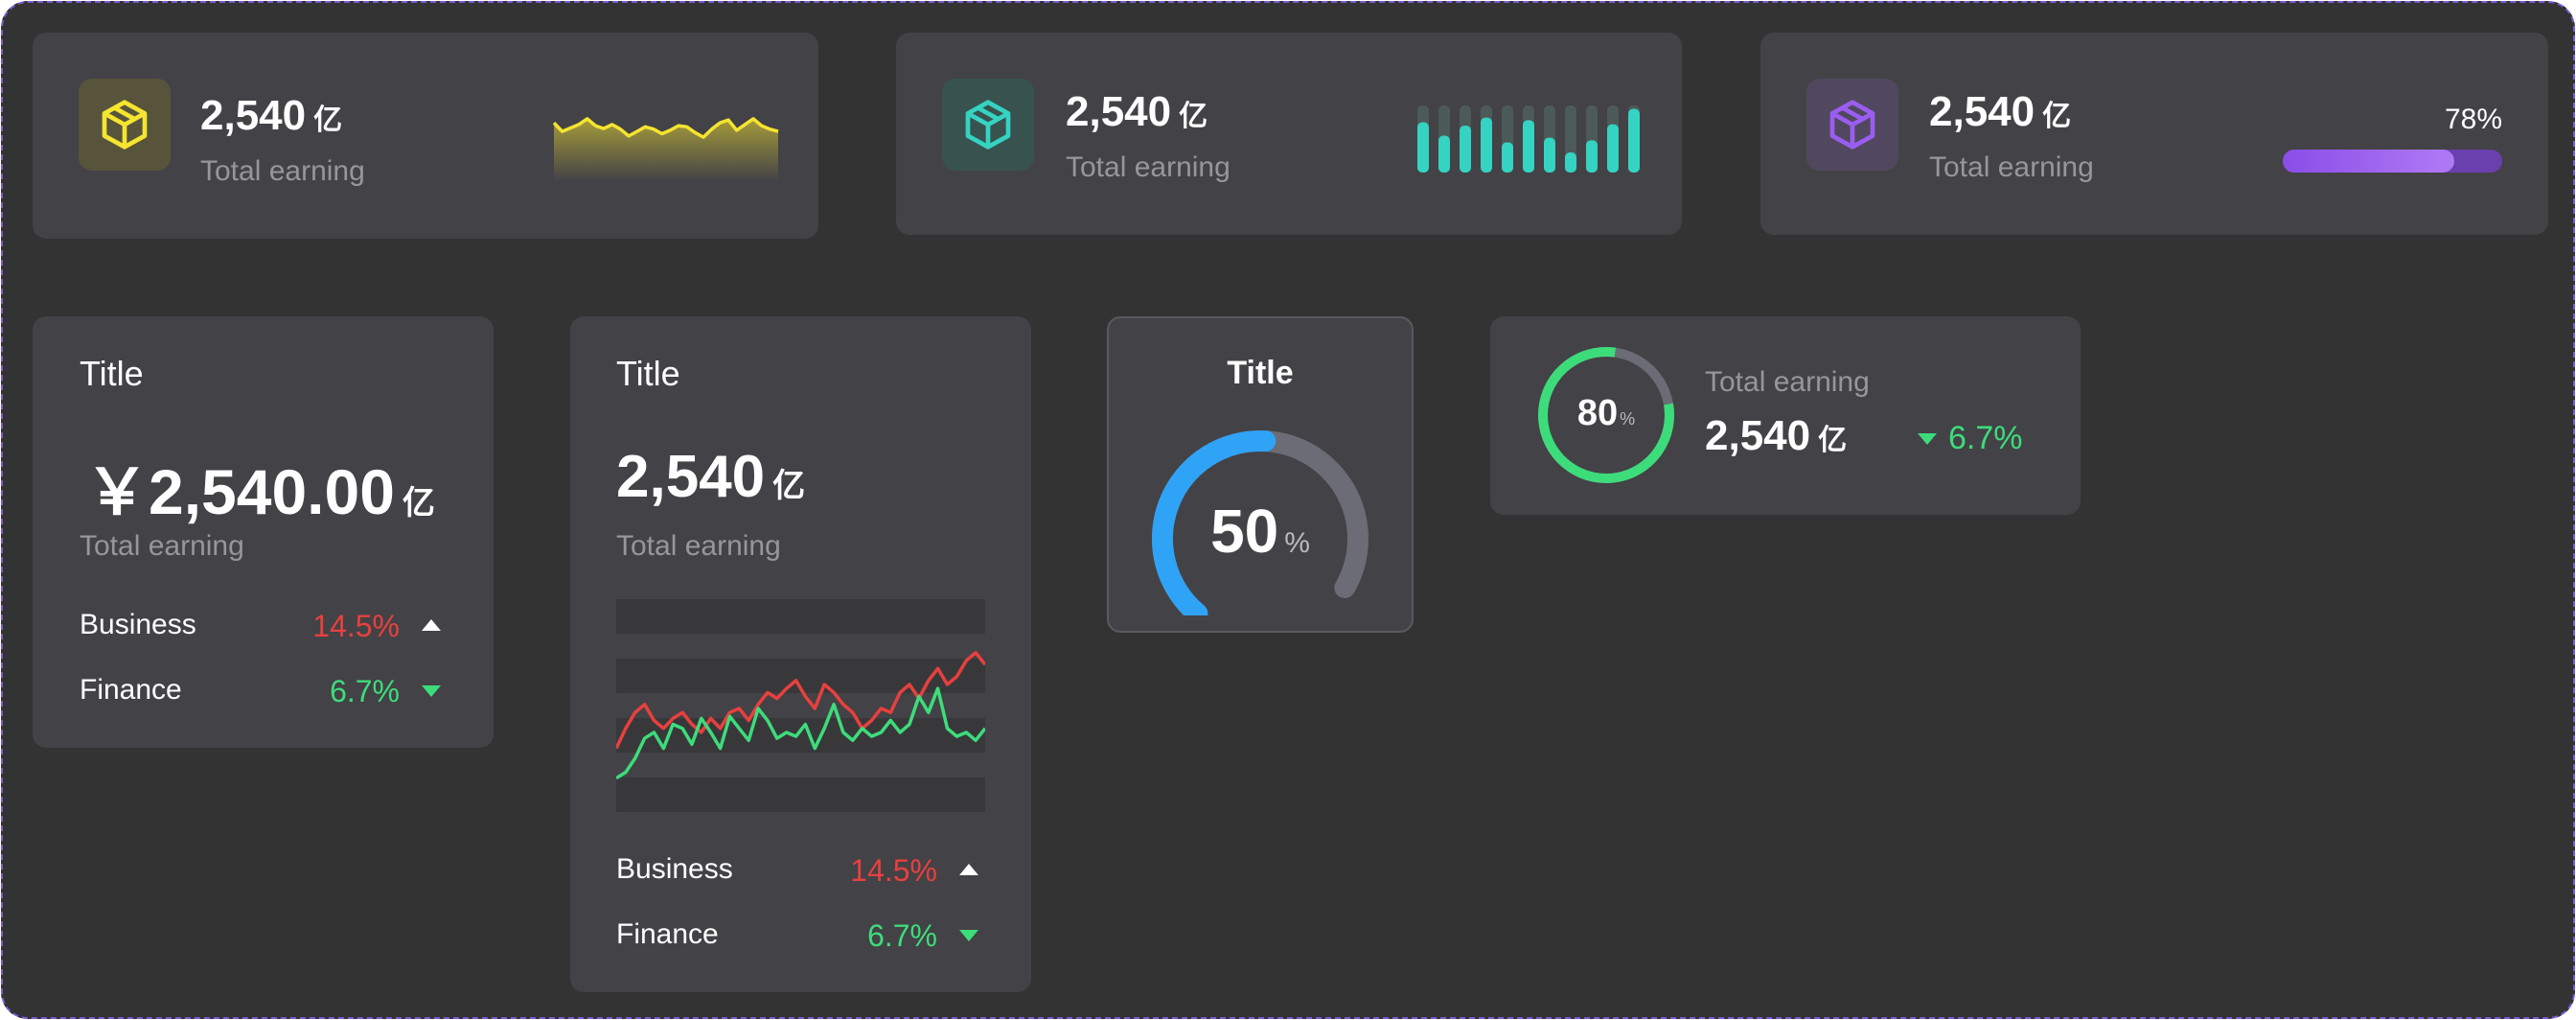 The image size is (2576, 1020). I want to click on ring-unit: %, so click(1628, 419).